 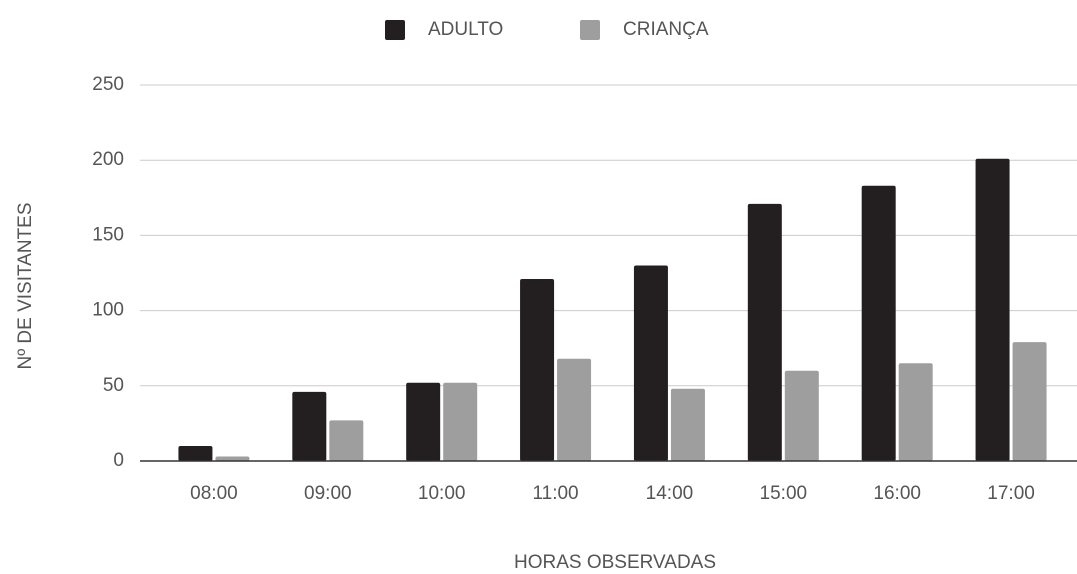 What do you see at coordinates (666, 29) in the screenshot?
I see `legend-label: CRIANÇA` at bounding box center [666, 29].